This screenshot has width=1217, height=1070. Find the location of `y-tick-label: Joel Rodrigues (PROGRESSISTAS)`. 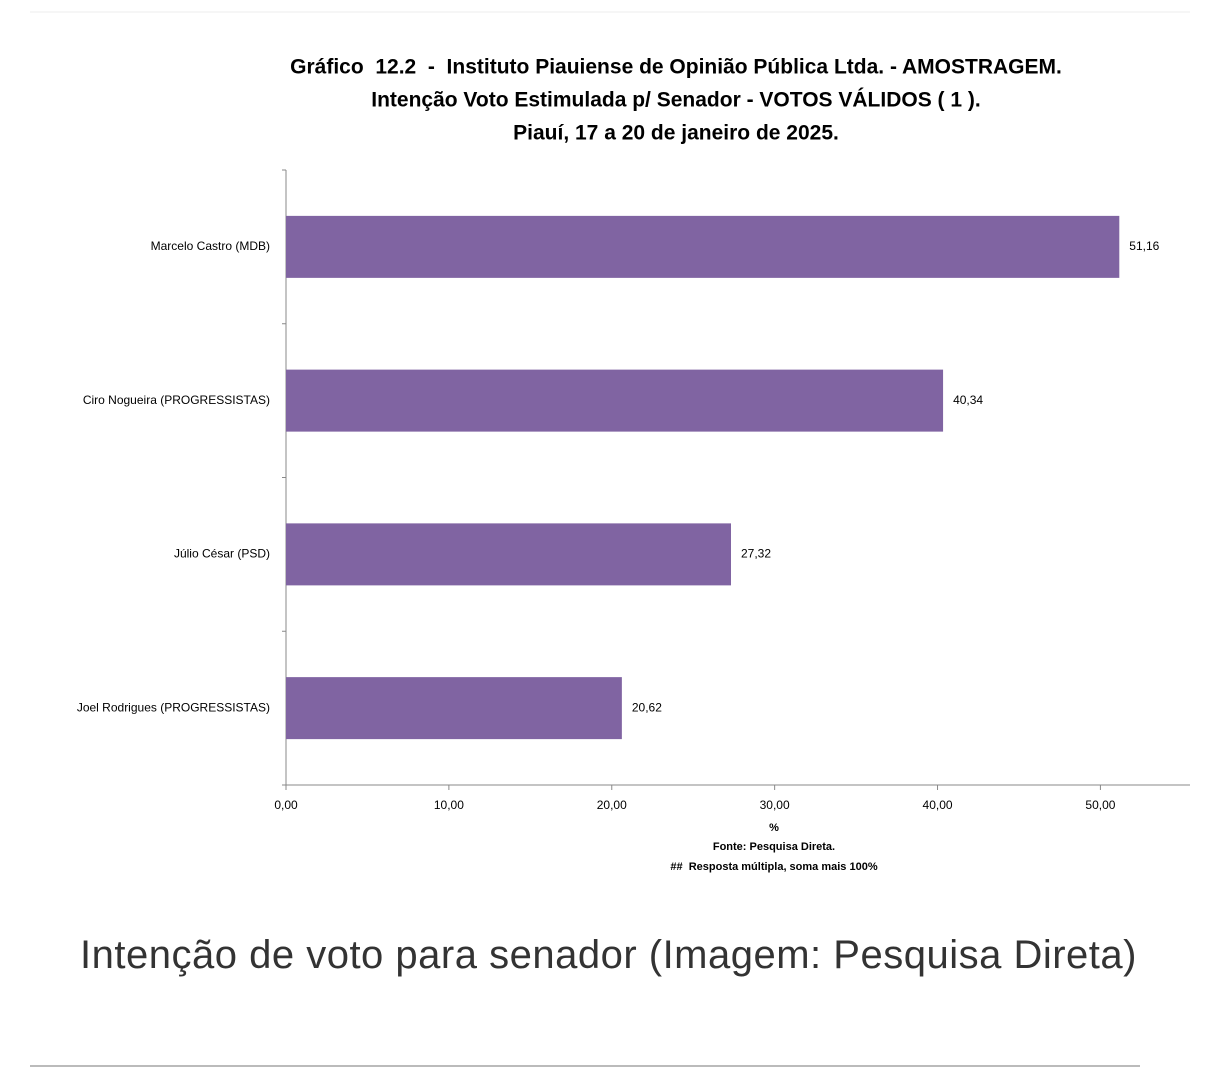

y-tick-label: Joel Rodrigues (PROGRESSISTAS) is located at coordinates (173, 707).